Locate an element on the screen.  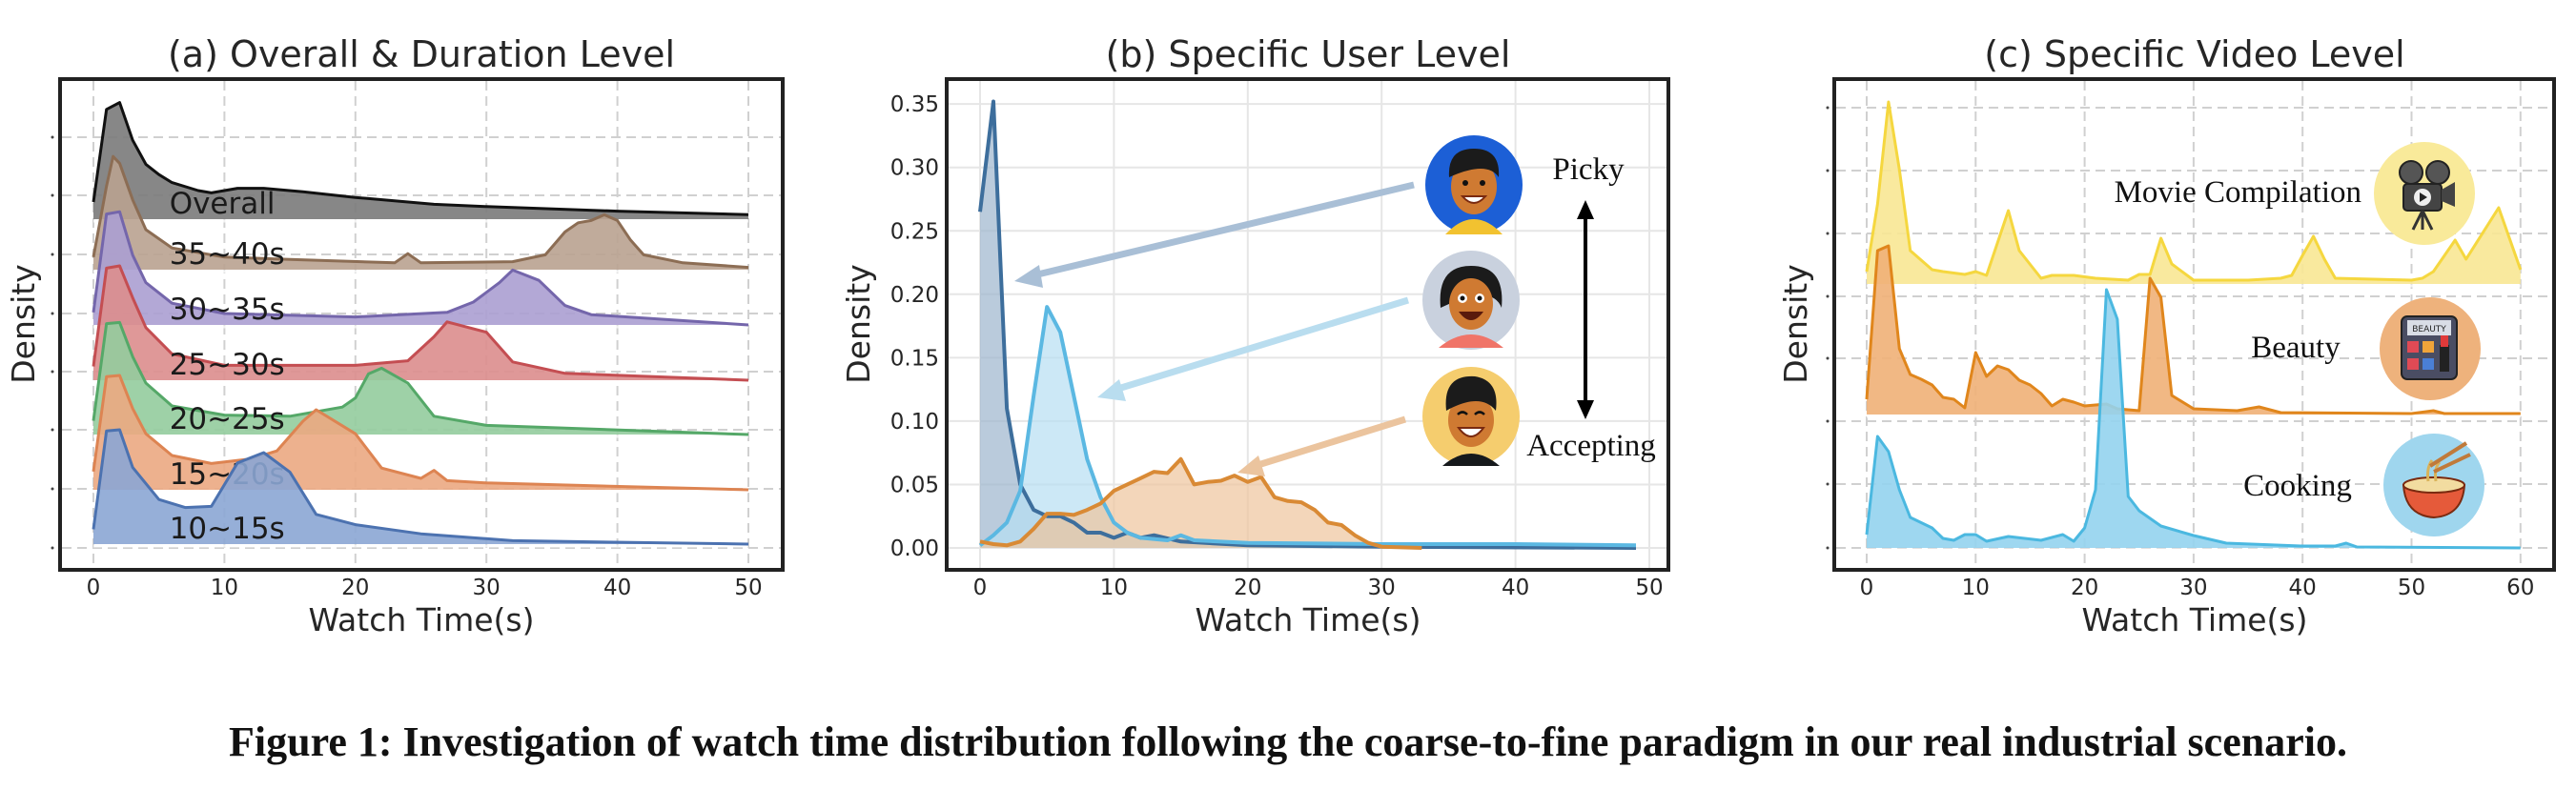
ridge-label-25-30s: 25~30s is located at coordinates (227, 365).